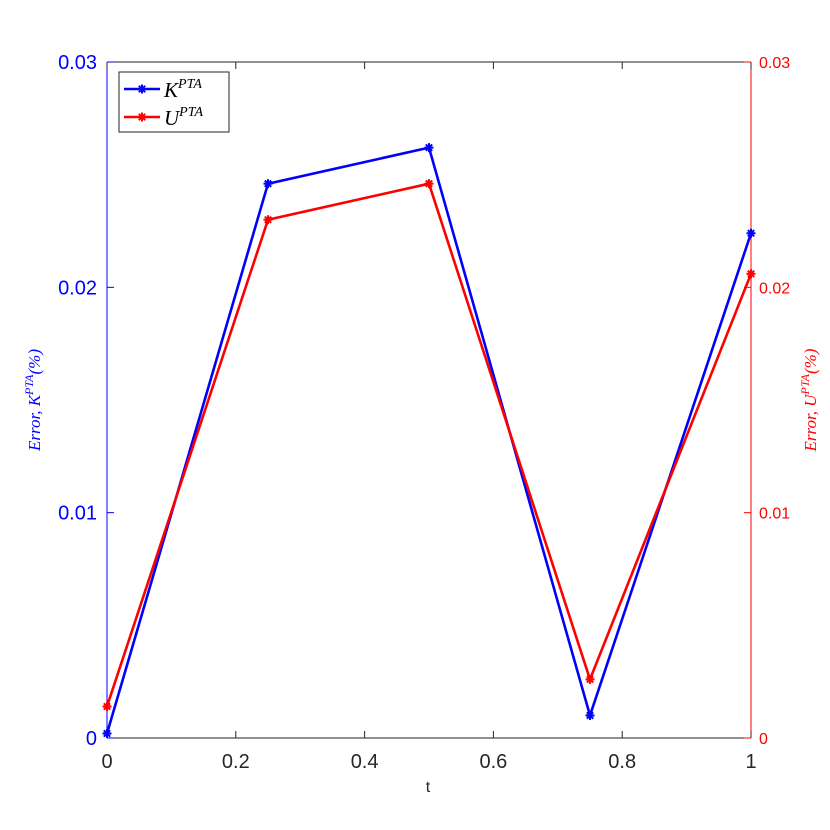 The height and width of the screenshot is (830, 830). I want to click on y-left-tick-label: 0, so click(91, 739).